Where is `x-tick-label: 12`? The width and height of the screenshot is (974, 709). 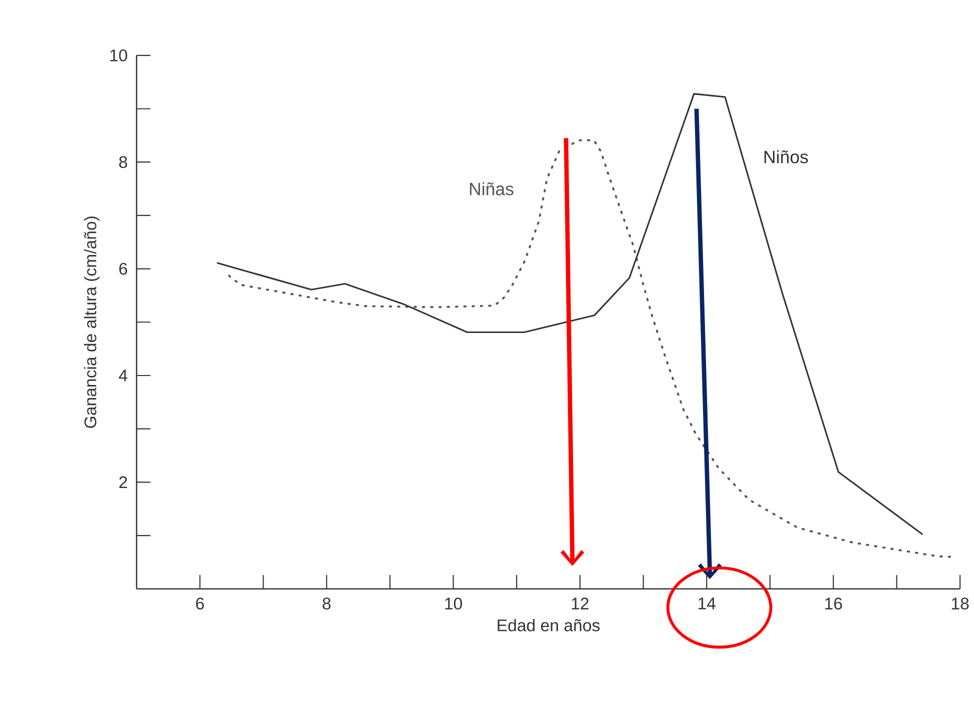 x-tick-label: 12 is located at coordinates (580, 604).